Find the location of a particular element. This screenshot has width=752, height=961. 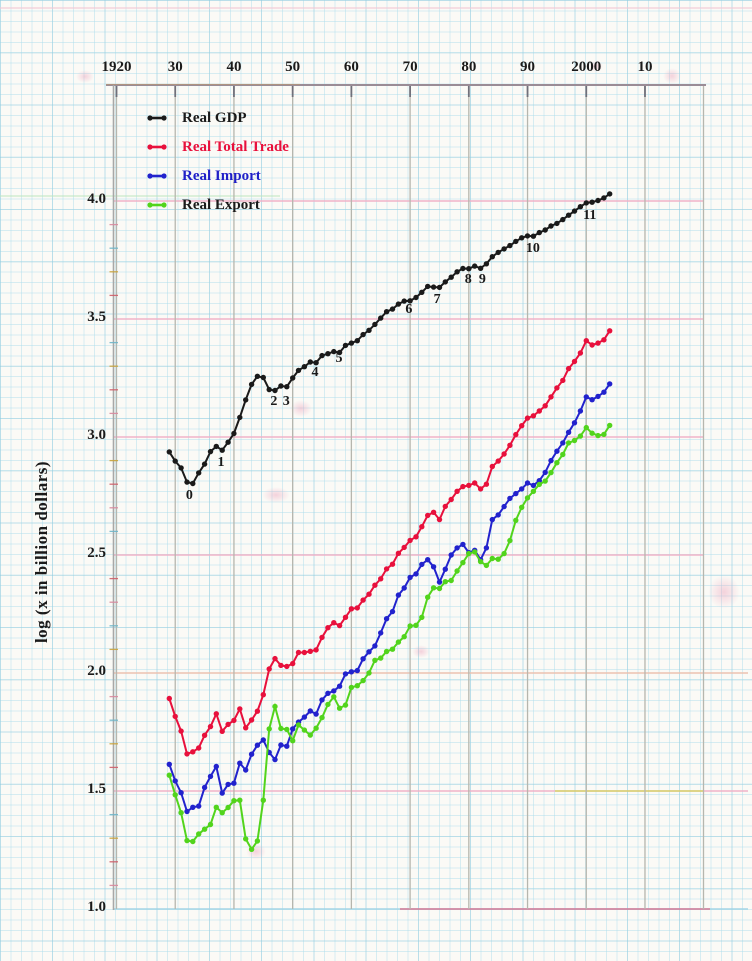

recession-label-9: 9 is located at coordinates (482, 280).